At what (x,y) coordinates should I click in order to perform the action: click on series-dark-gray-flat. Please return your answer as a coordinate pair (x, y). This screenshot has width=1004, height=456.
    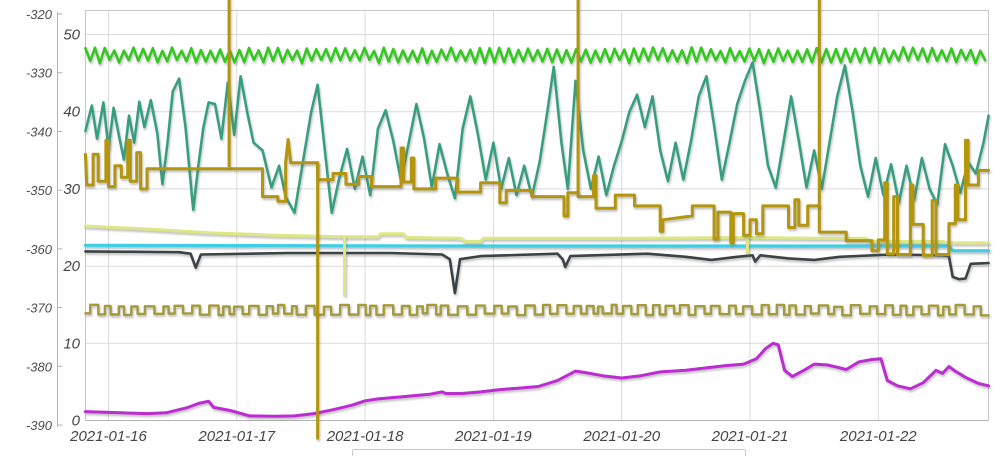
    Looking at the image, I should click on (537, 272).